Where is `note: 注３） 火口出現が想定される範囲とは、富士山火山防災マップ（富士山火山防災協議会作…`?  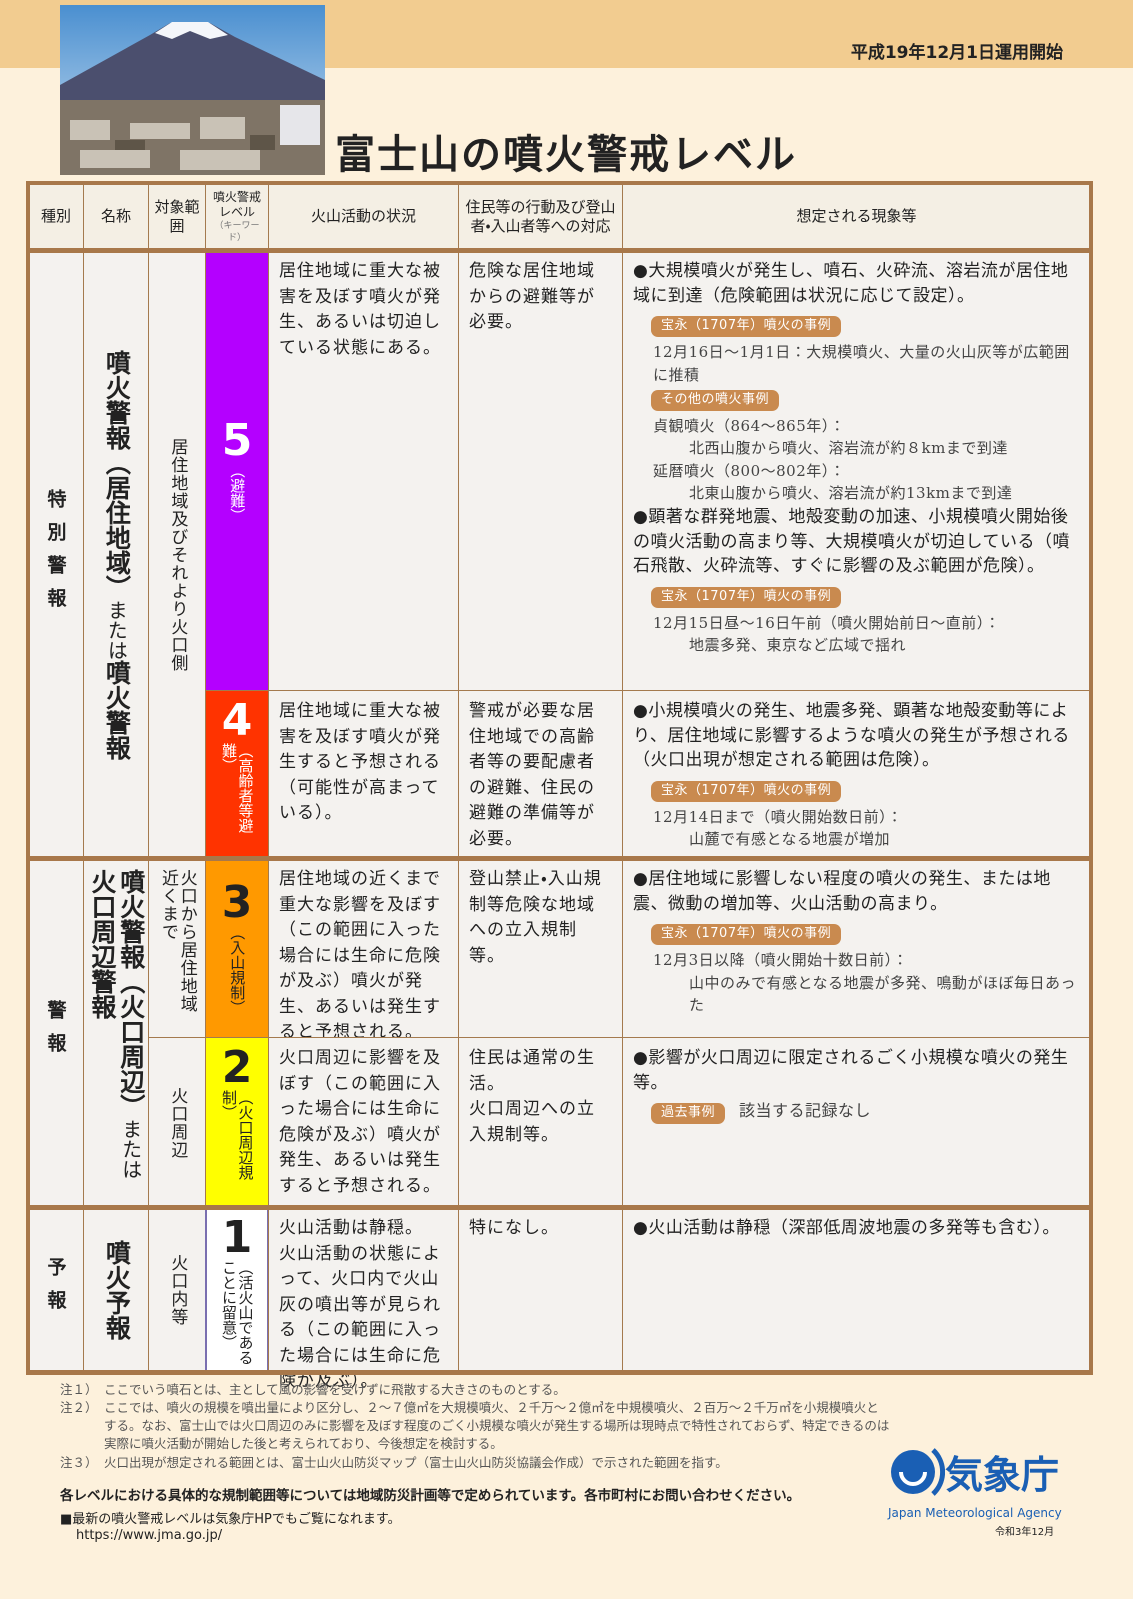
note: 注３） 火口出現が想定される範囲とは、富士山火山防災マップ（富士山火山防災協議会作… is located at coordinates (475, 1463).